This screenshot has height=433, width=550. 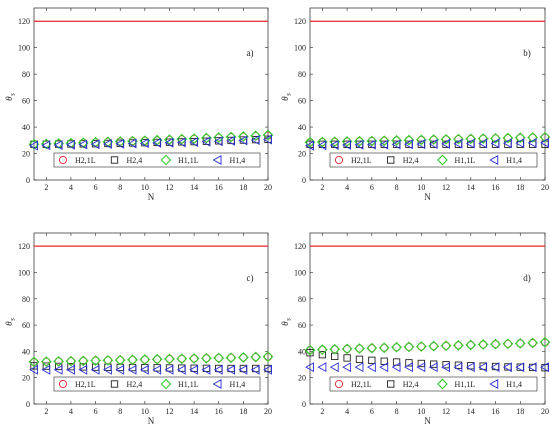 I want to click on legend-label: H1,4, so click(x=238, y=384).